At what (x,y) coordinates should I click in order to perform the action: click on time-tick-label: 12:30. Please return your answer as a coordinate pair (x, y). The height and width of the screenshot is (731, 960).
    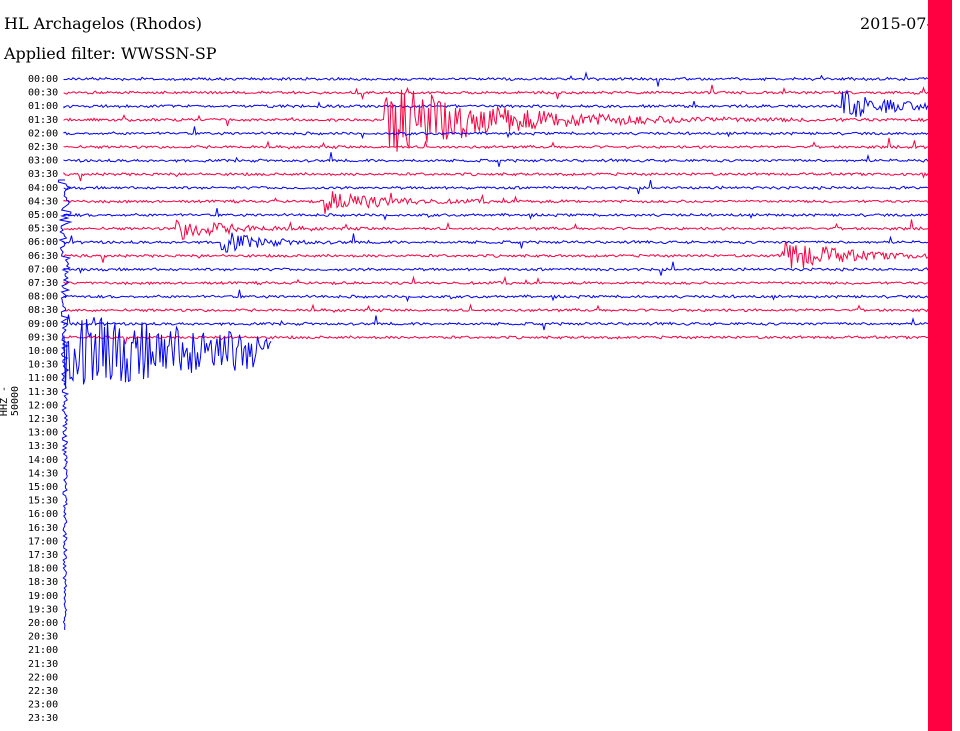
    Looking at the image, I should click on (43, 419).